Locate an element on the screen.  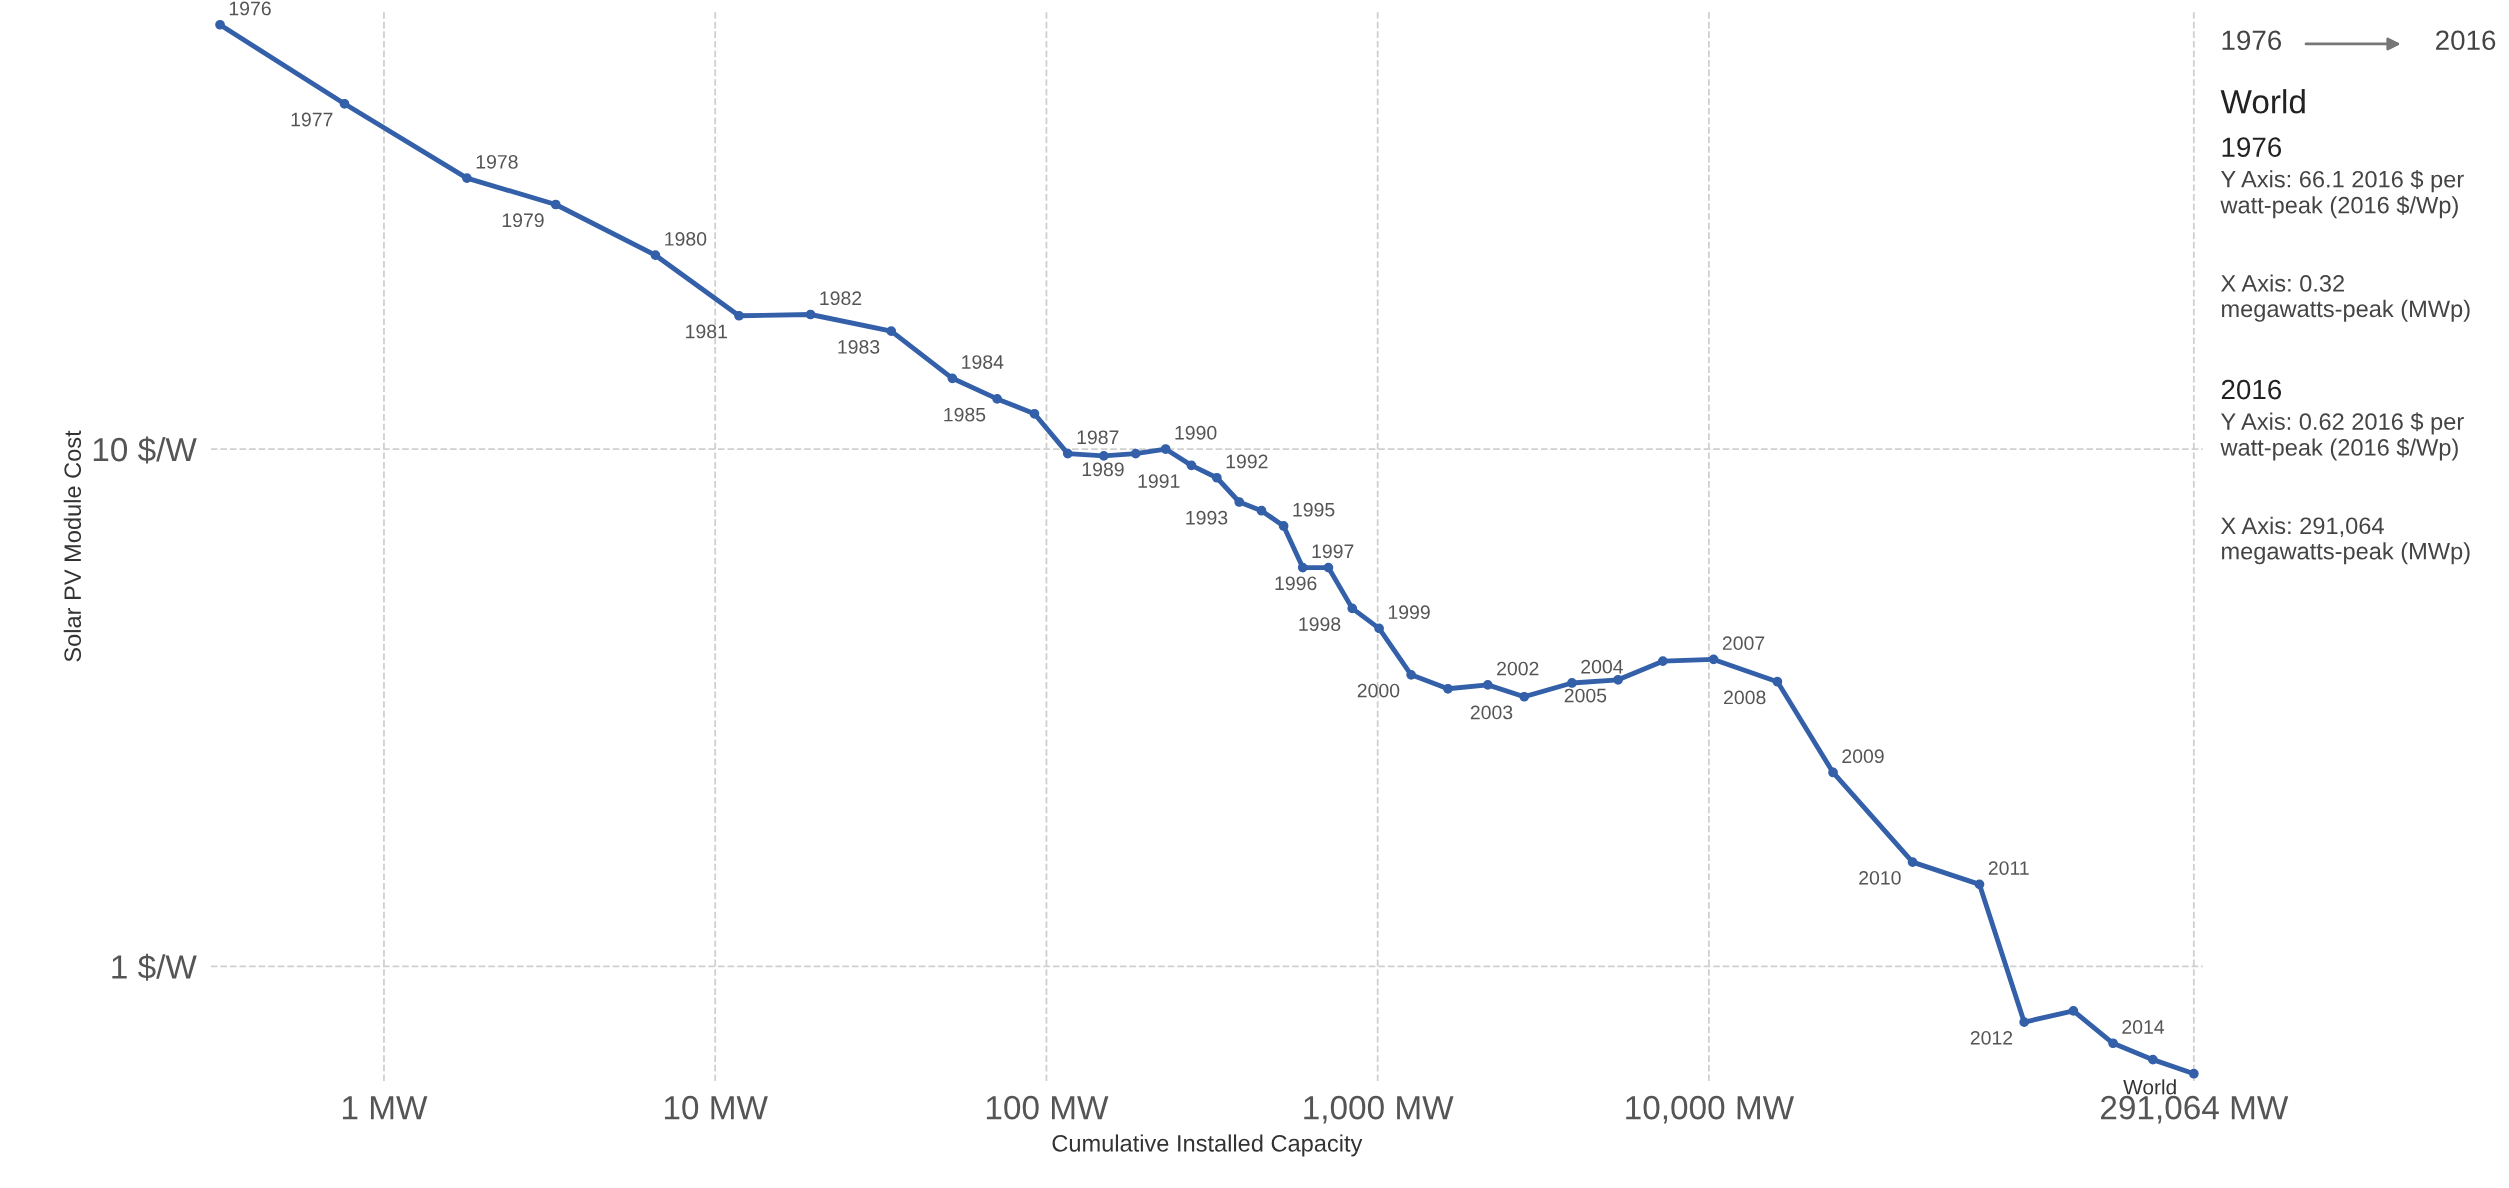
annotation: 1998 is located at coordinates (1320, 624).